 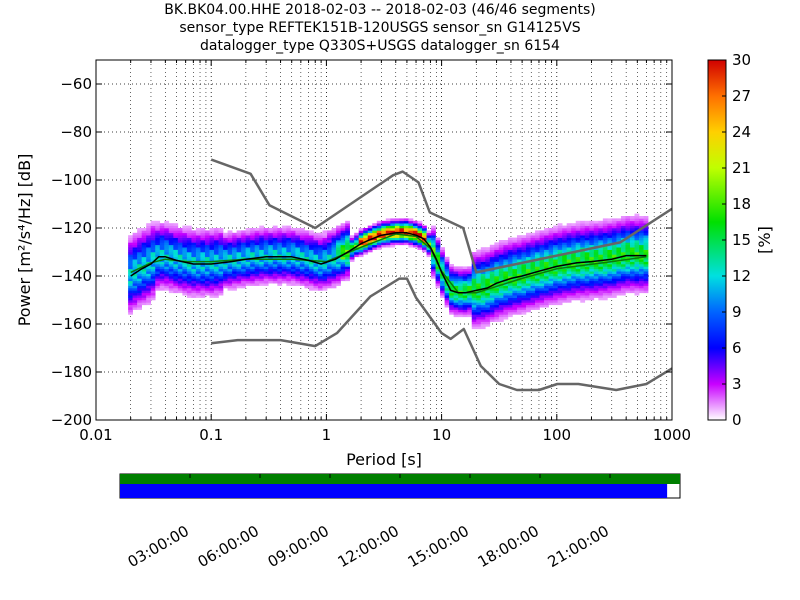 What do you see at coordinates (741, 240) in the screenshot?
I see `colorbar-tick-label: 15` at bounding box center [741, 240].